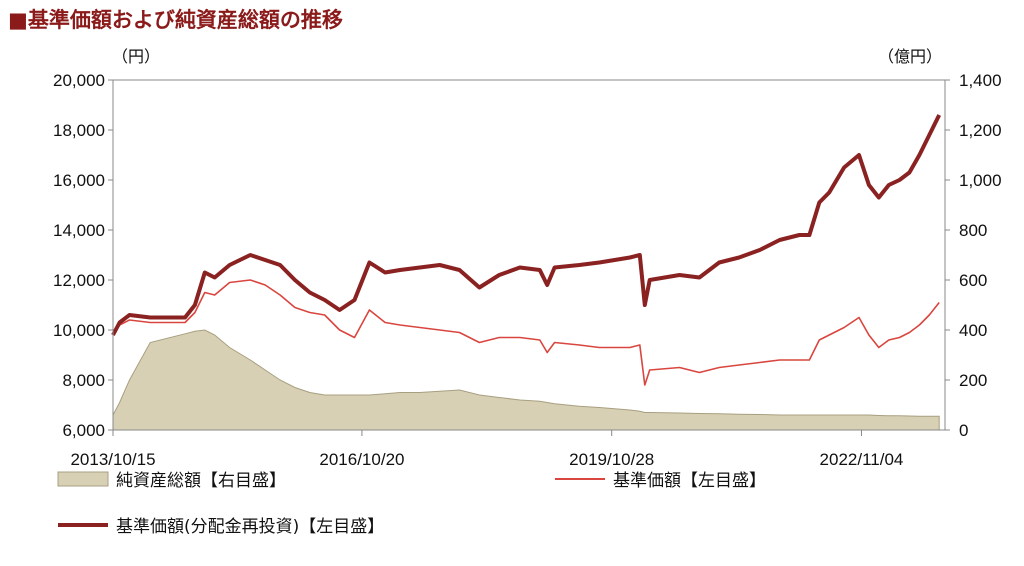 The width and height of the screenshot is (1024, 566). What do you see at coordinates (862, 459) in the screenshot?
I see `x-tick-label: 2022/11/04` at bounding box center [862, 459].